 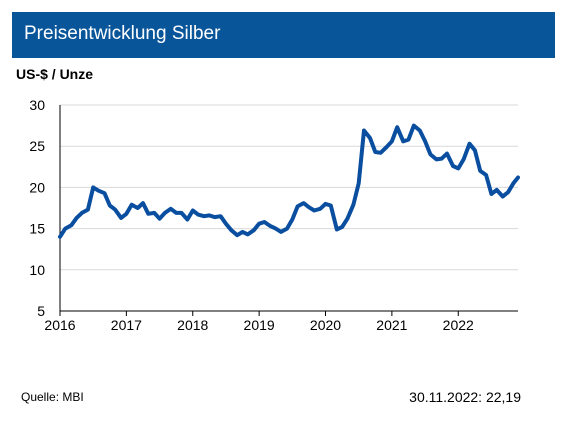 What do you see at coordinates (283, 35) in the screenshot?
I see `chart-header: Preisentwicklung Silber` at bounding box center [283, 35].